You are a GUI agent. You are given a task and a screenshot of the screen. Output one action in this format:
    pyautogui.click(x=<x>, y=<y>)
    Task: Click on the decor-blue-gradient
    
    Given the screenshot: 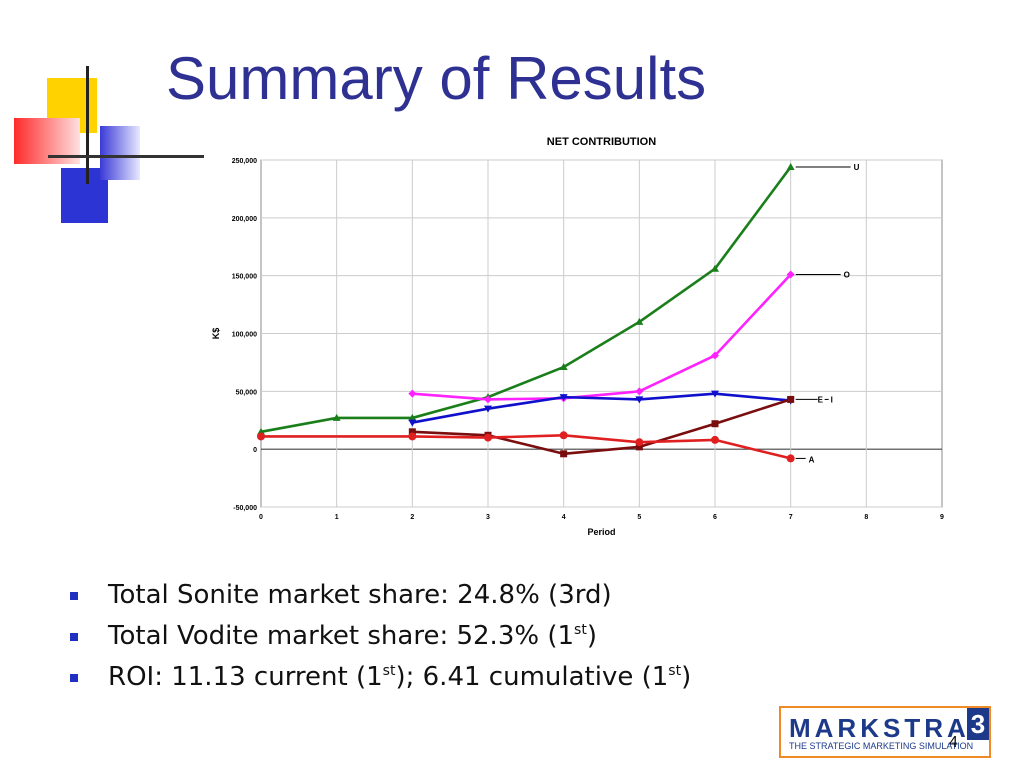 What is the action you would take?
    pyautogui.click(x=120, y=153)
    